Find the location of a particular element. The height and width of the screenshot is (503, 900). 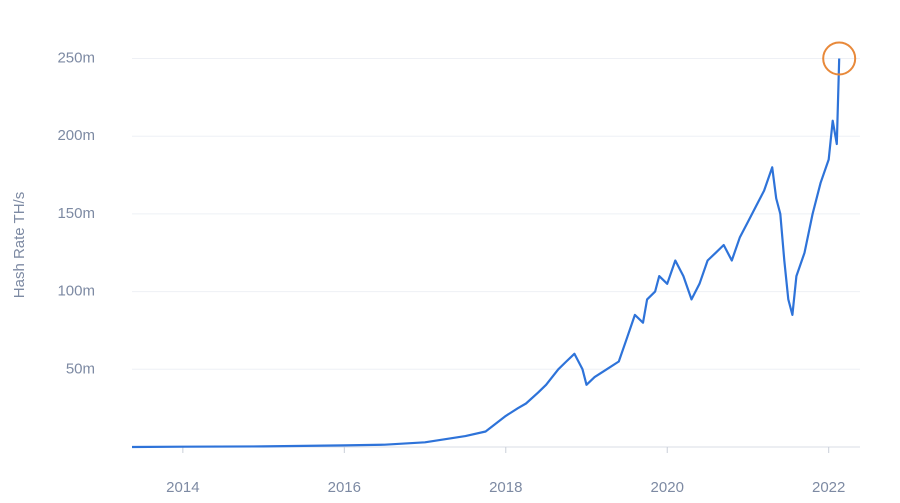

y-tick-label: 250m is located at coordinates (76, 58).